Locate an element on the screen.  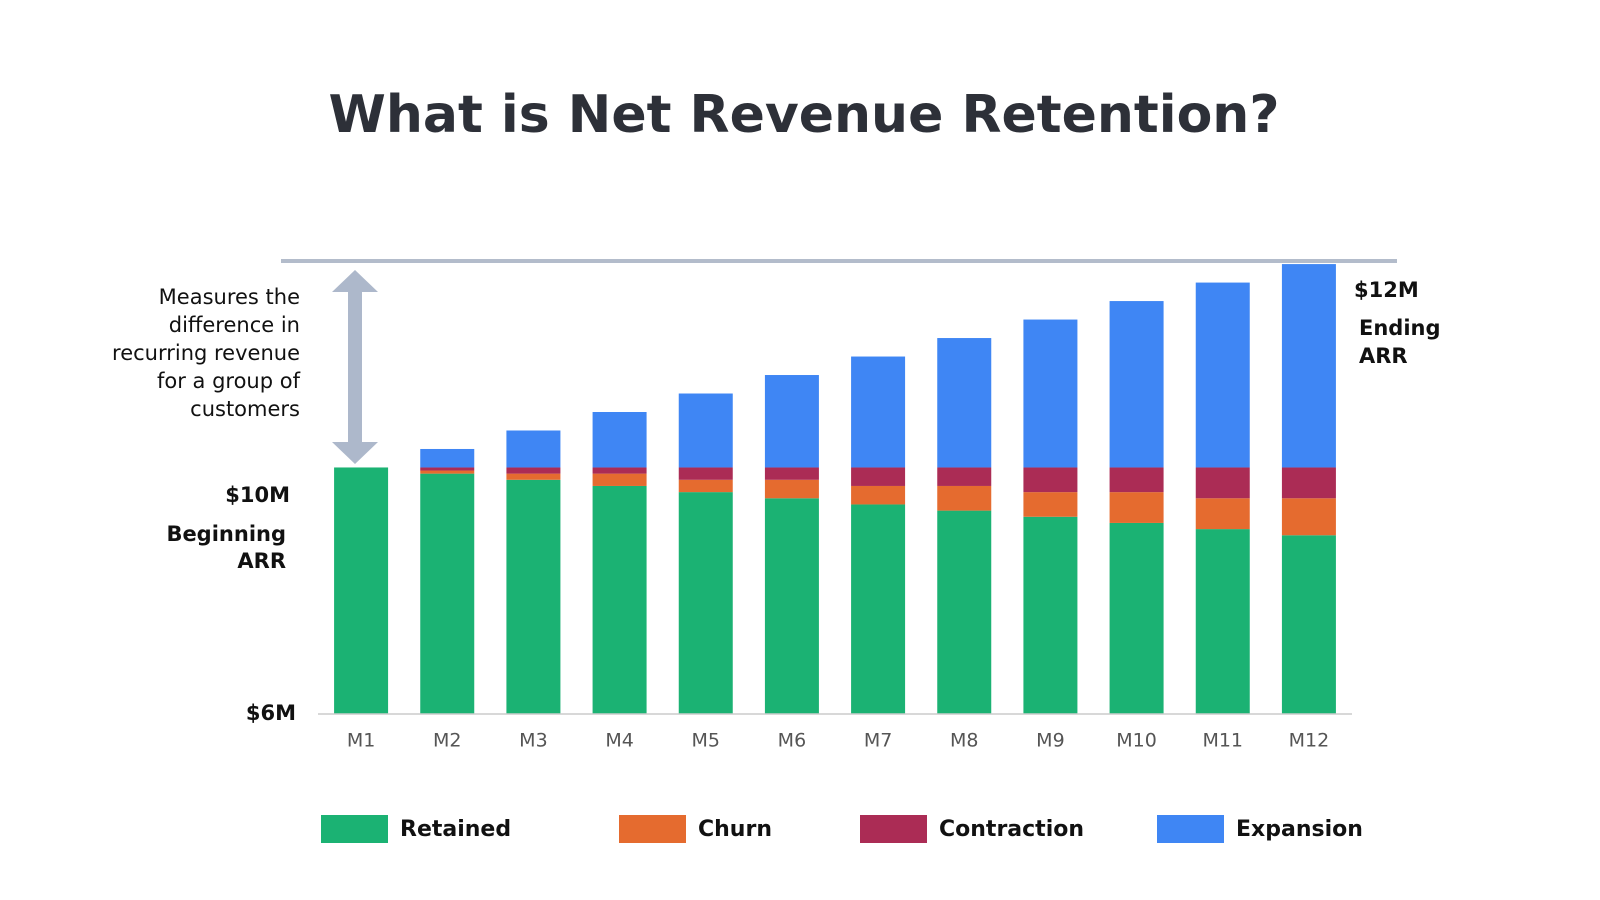
x-tick-label: M4 is located at coordinates (619, 741).